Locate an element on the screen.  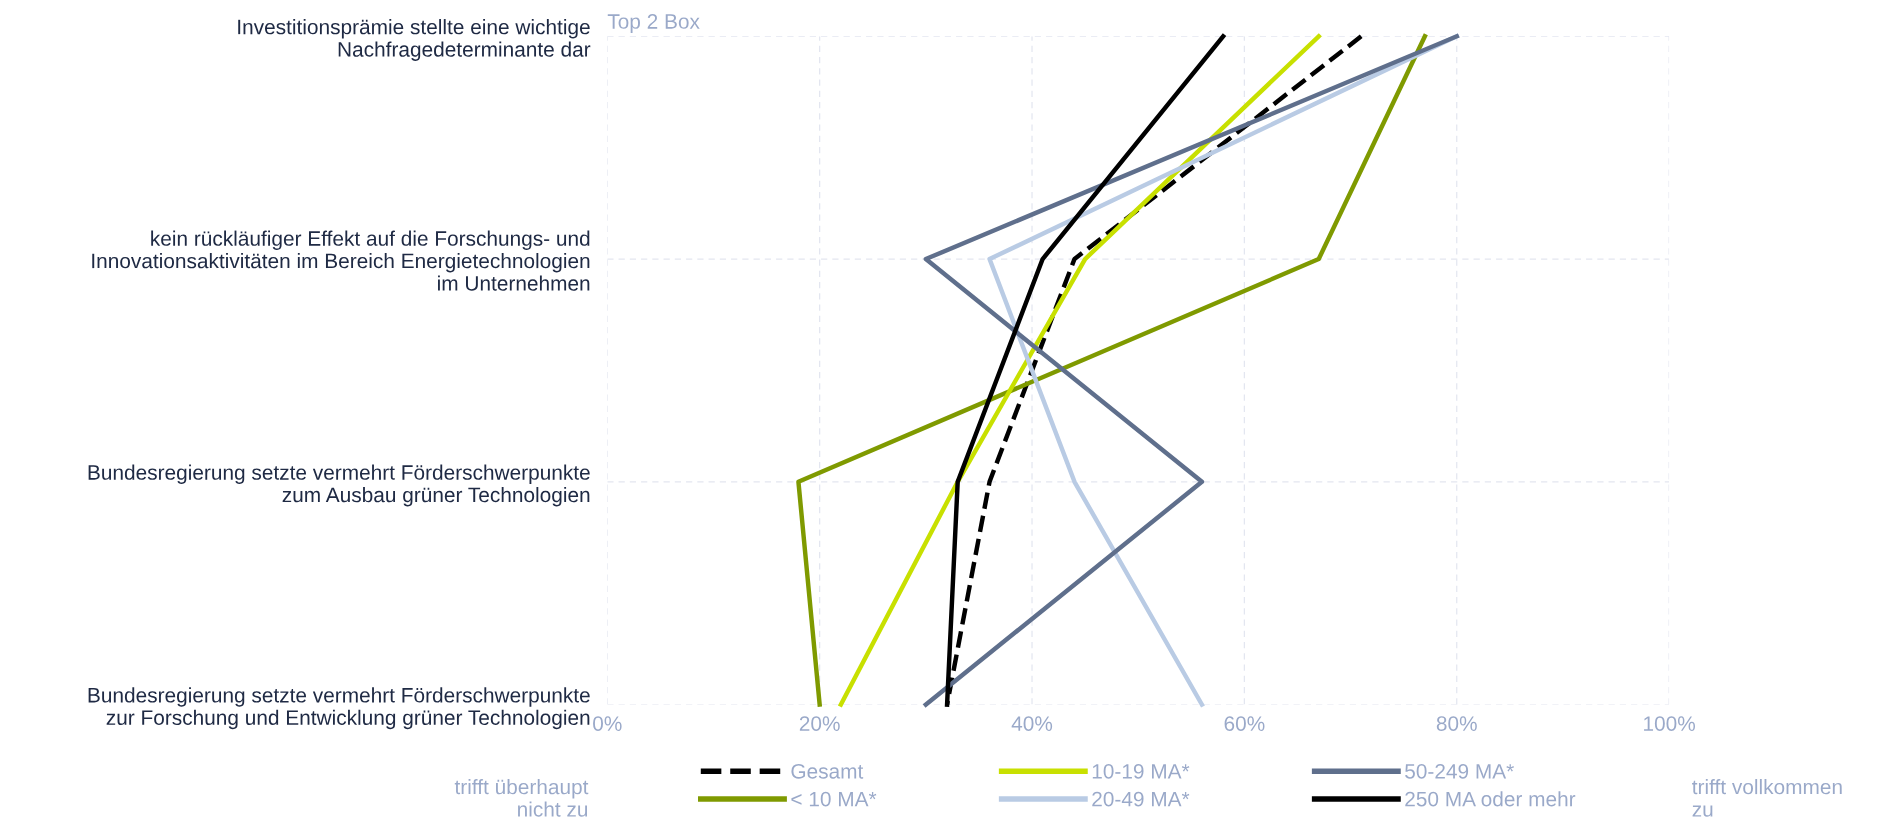
x-tick-label: 60% is located at coordinates (1244, 723).